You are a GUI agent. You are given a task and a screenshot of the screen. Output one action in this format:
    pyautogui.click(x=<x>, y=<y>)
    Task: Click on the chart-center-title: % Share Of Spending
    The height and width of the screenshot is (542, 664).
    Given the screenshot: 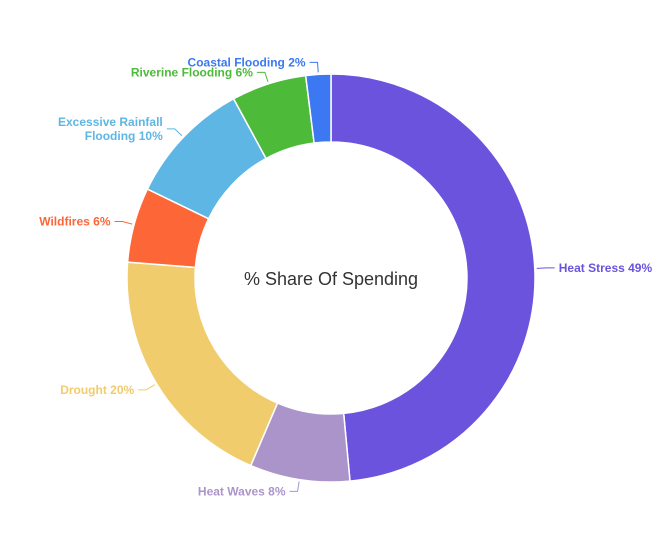 What is the action you would take?
    pyautogui.click(x=331, y=279)
    